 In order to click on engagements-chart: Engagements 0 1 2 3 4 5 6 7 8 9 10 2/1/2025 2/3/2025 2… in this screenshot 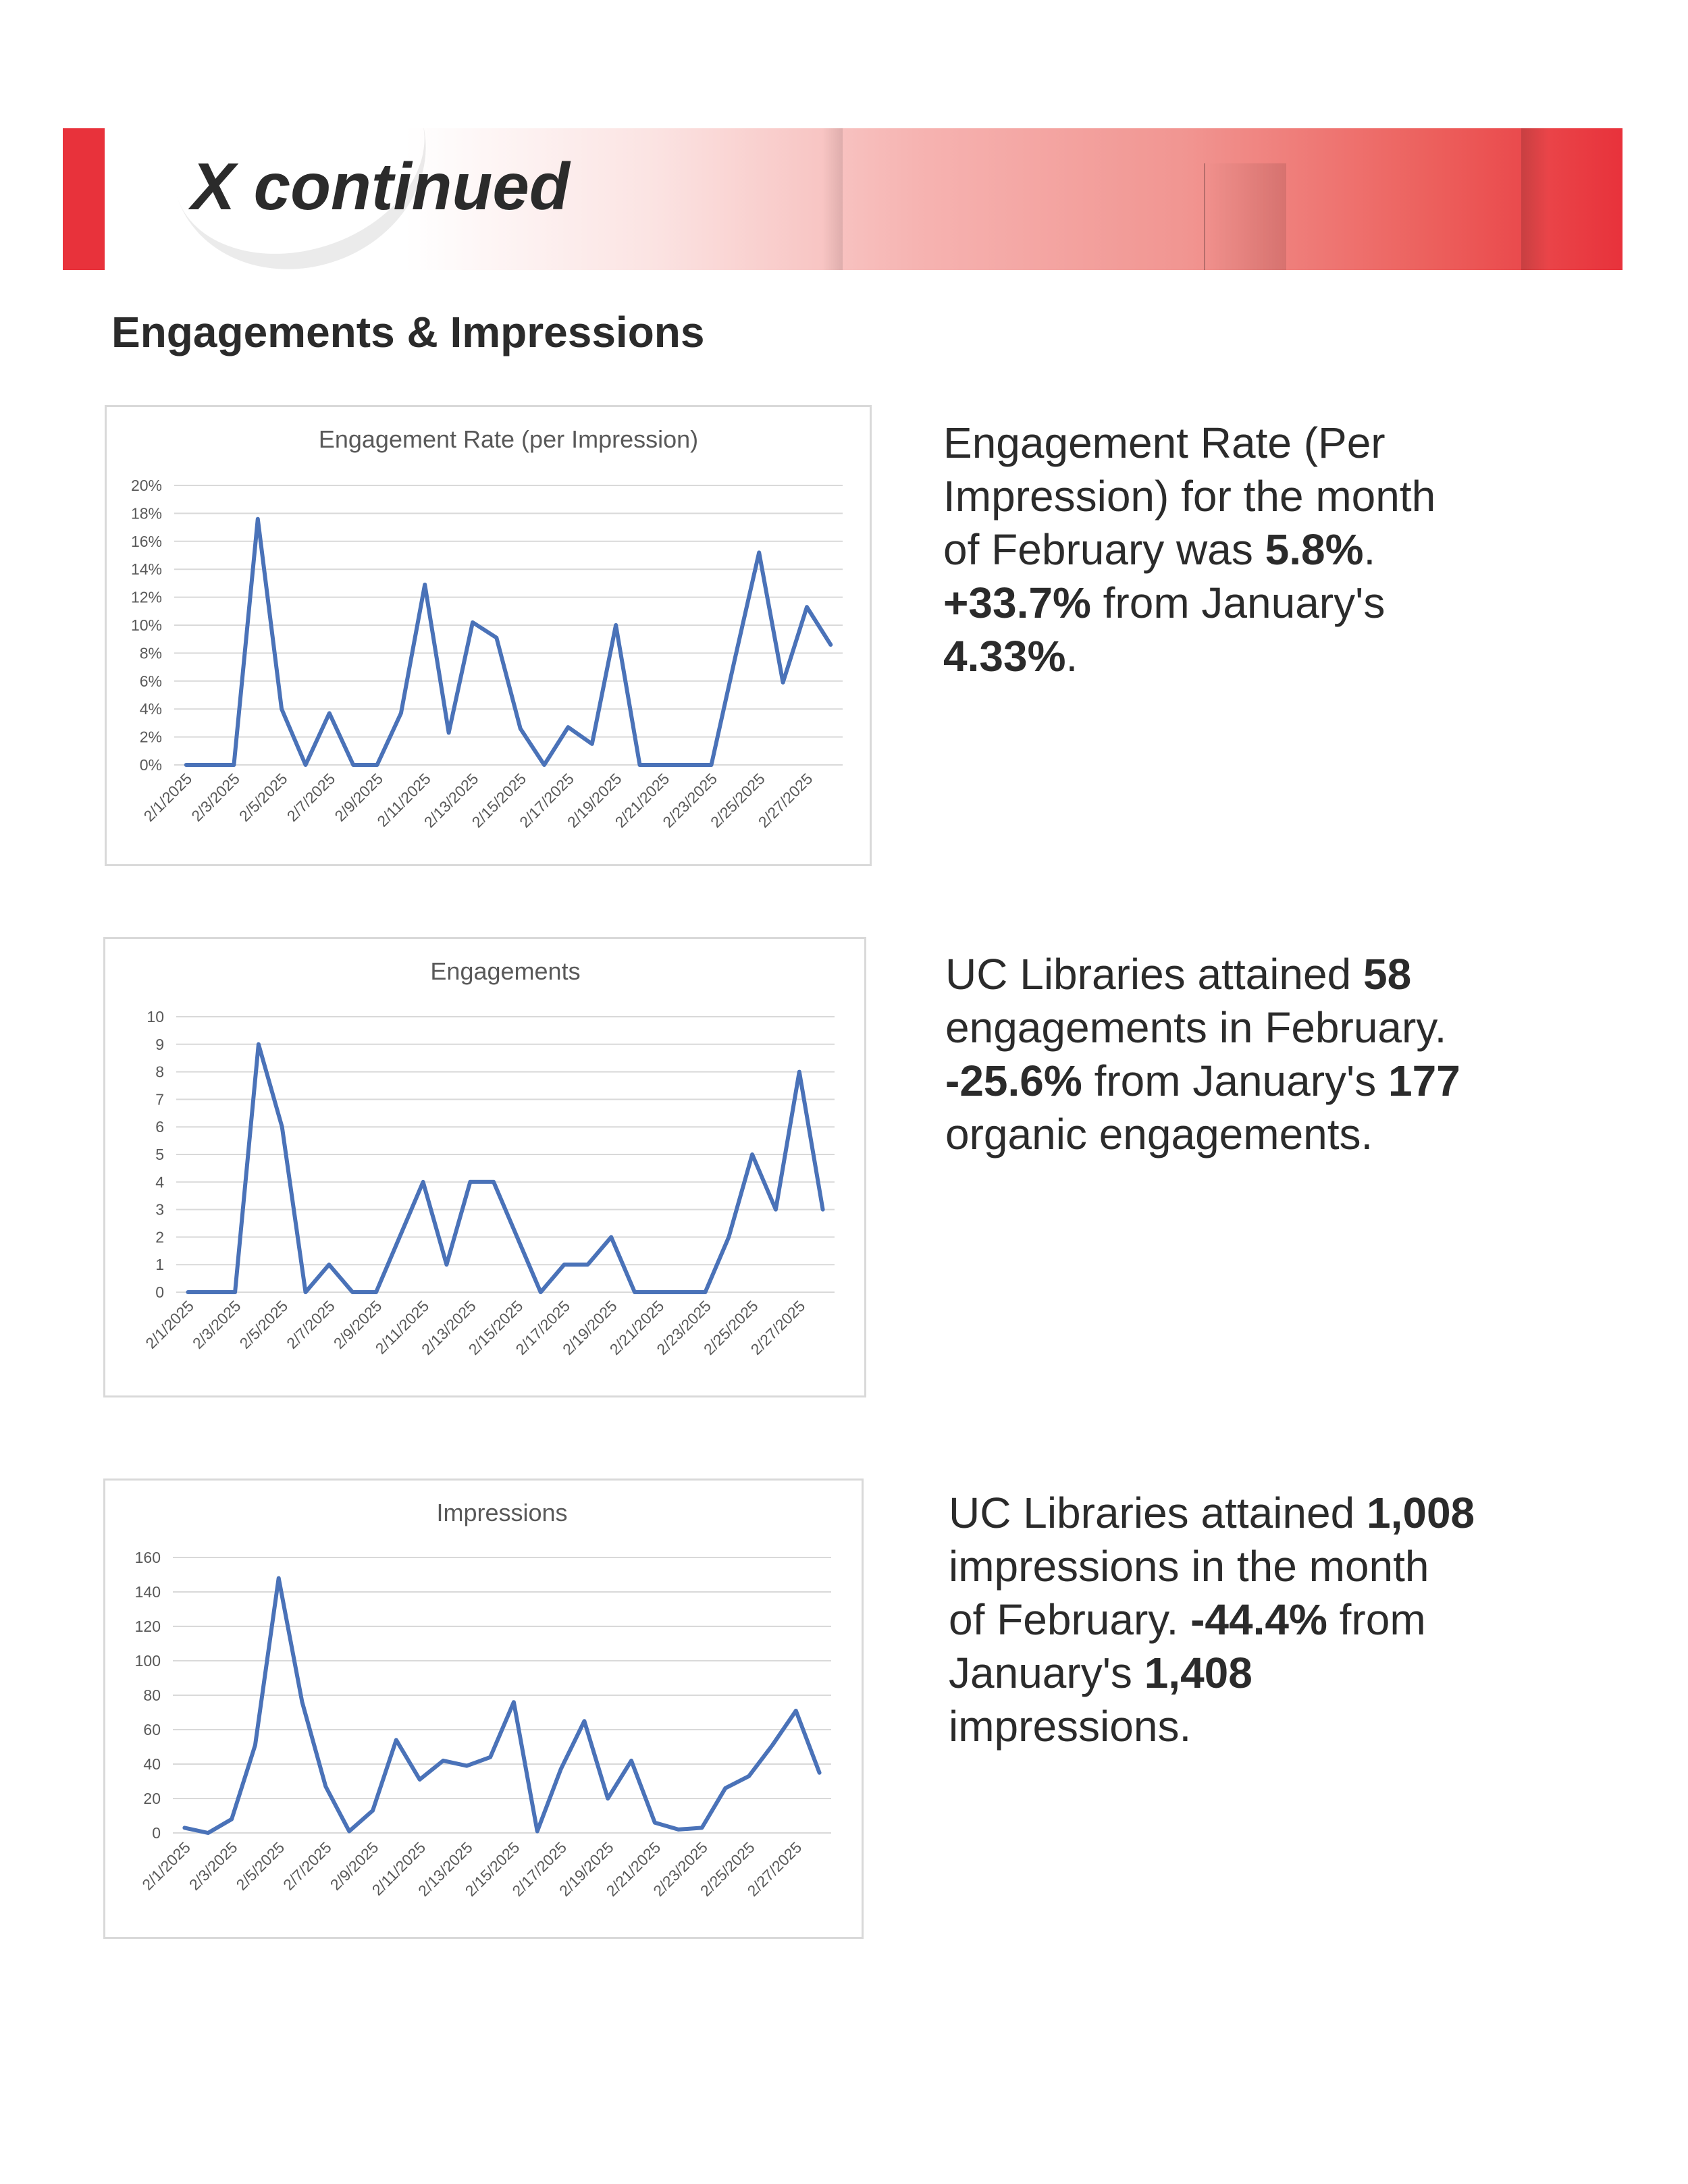, I will do `click(485, 1167)`.